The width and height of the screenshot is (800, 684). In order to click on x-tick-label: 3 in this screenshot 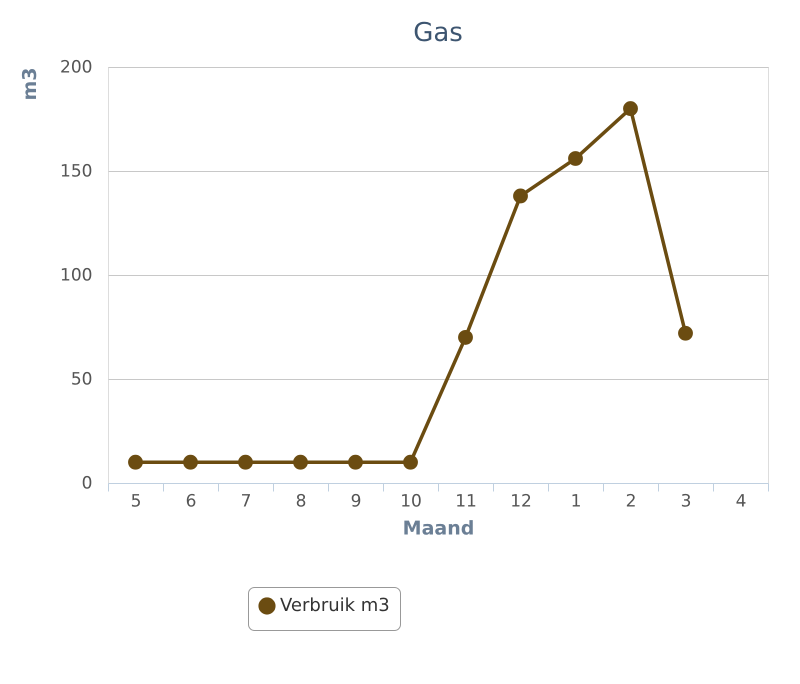, I will do `click(686, 502)`.